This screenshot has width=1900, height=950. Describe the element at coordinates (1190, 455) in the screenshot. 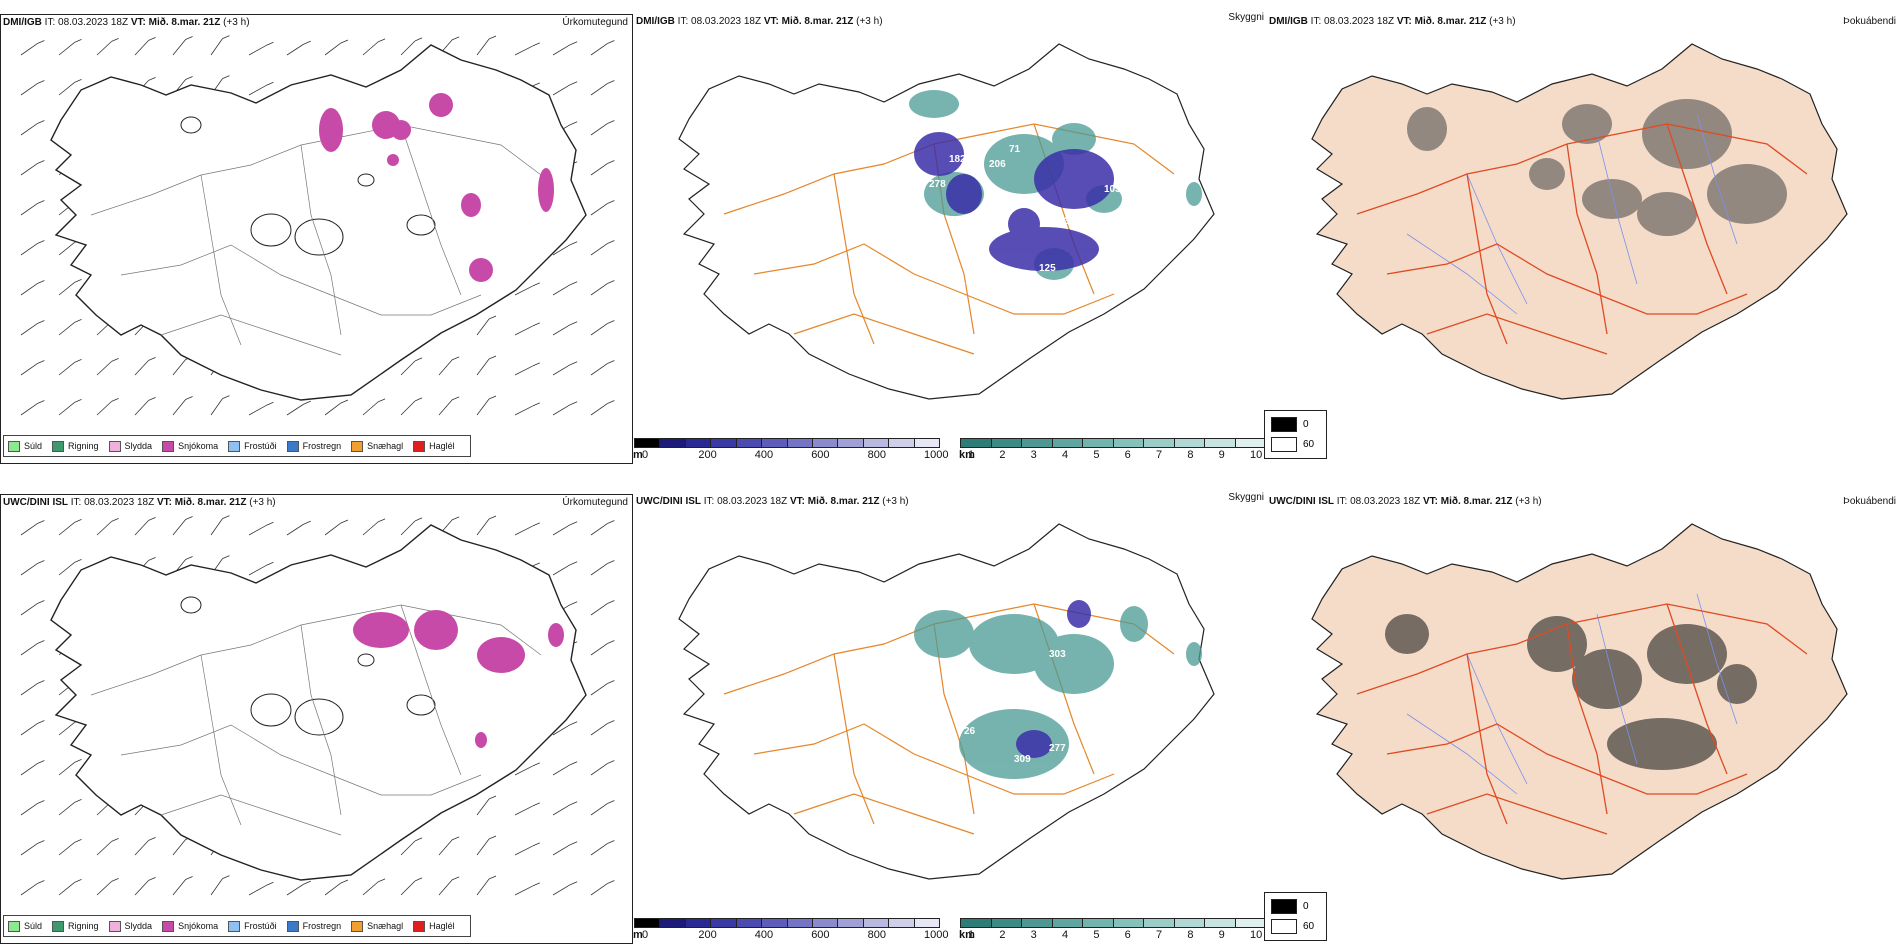

I see `scale-tick: 8` at that location.